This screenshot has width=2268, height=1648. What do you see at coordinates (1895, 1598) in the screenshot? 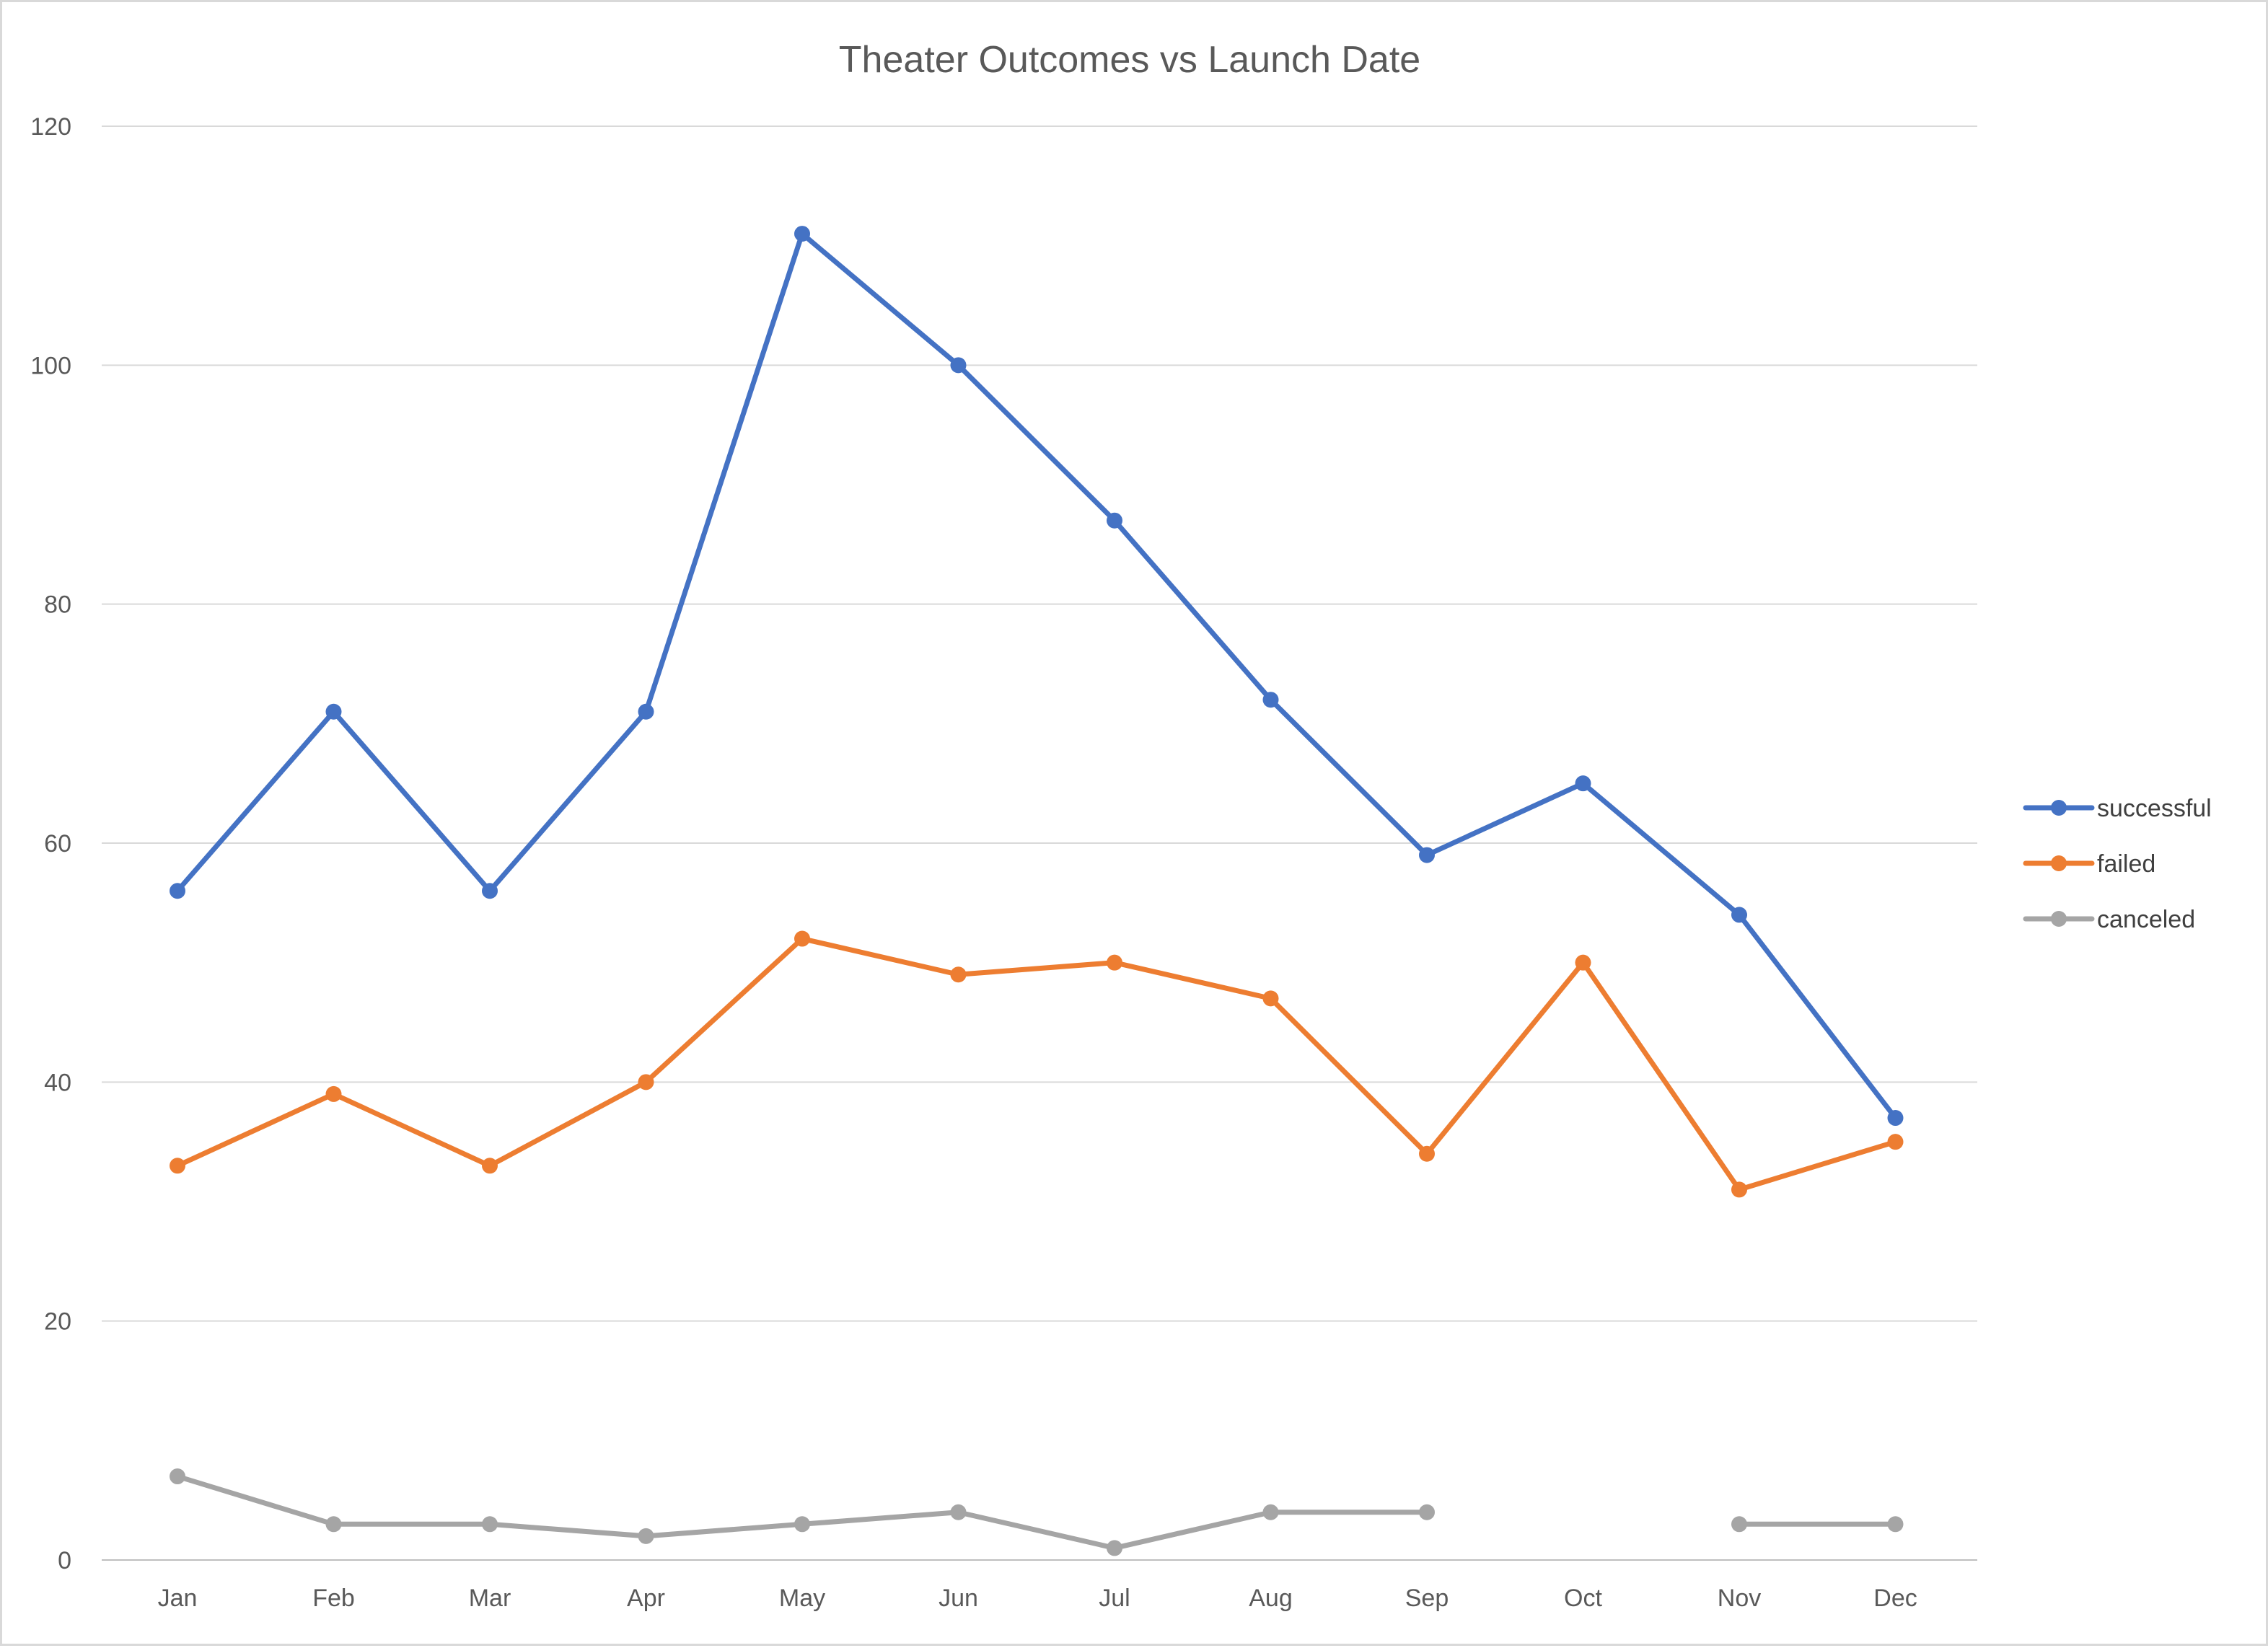
I see `x-tick-label: Dec` at bounding box center [1895, 1598].